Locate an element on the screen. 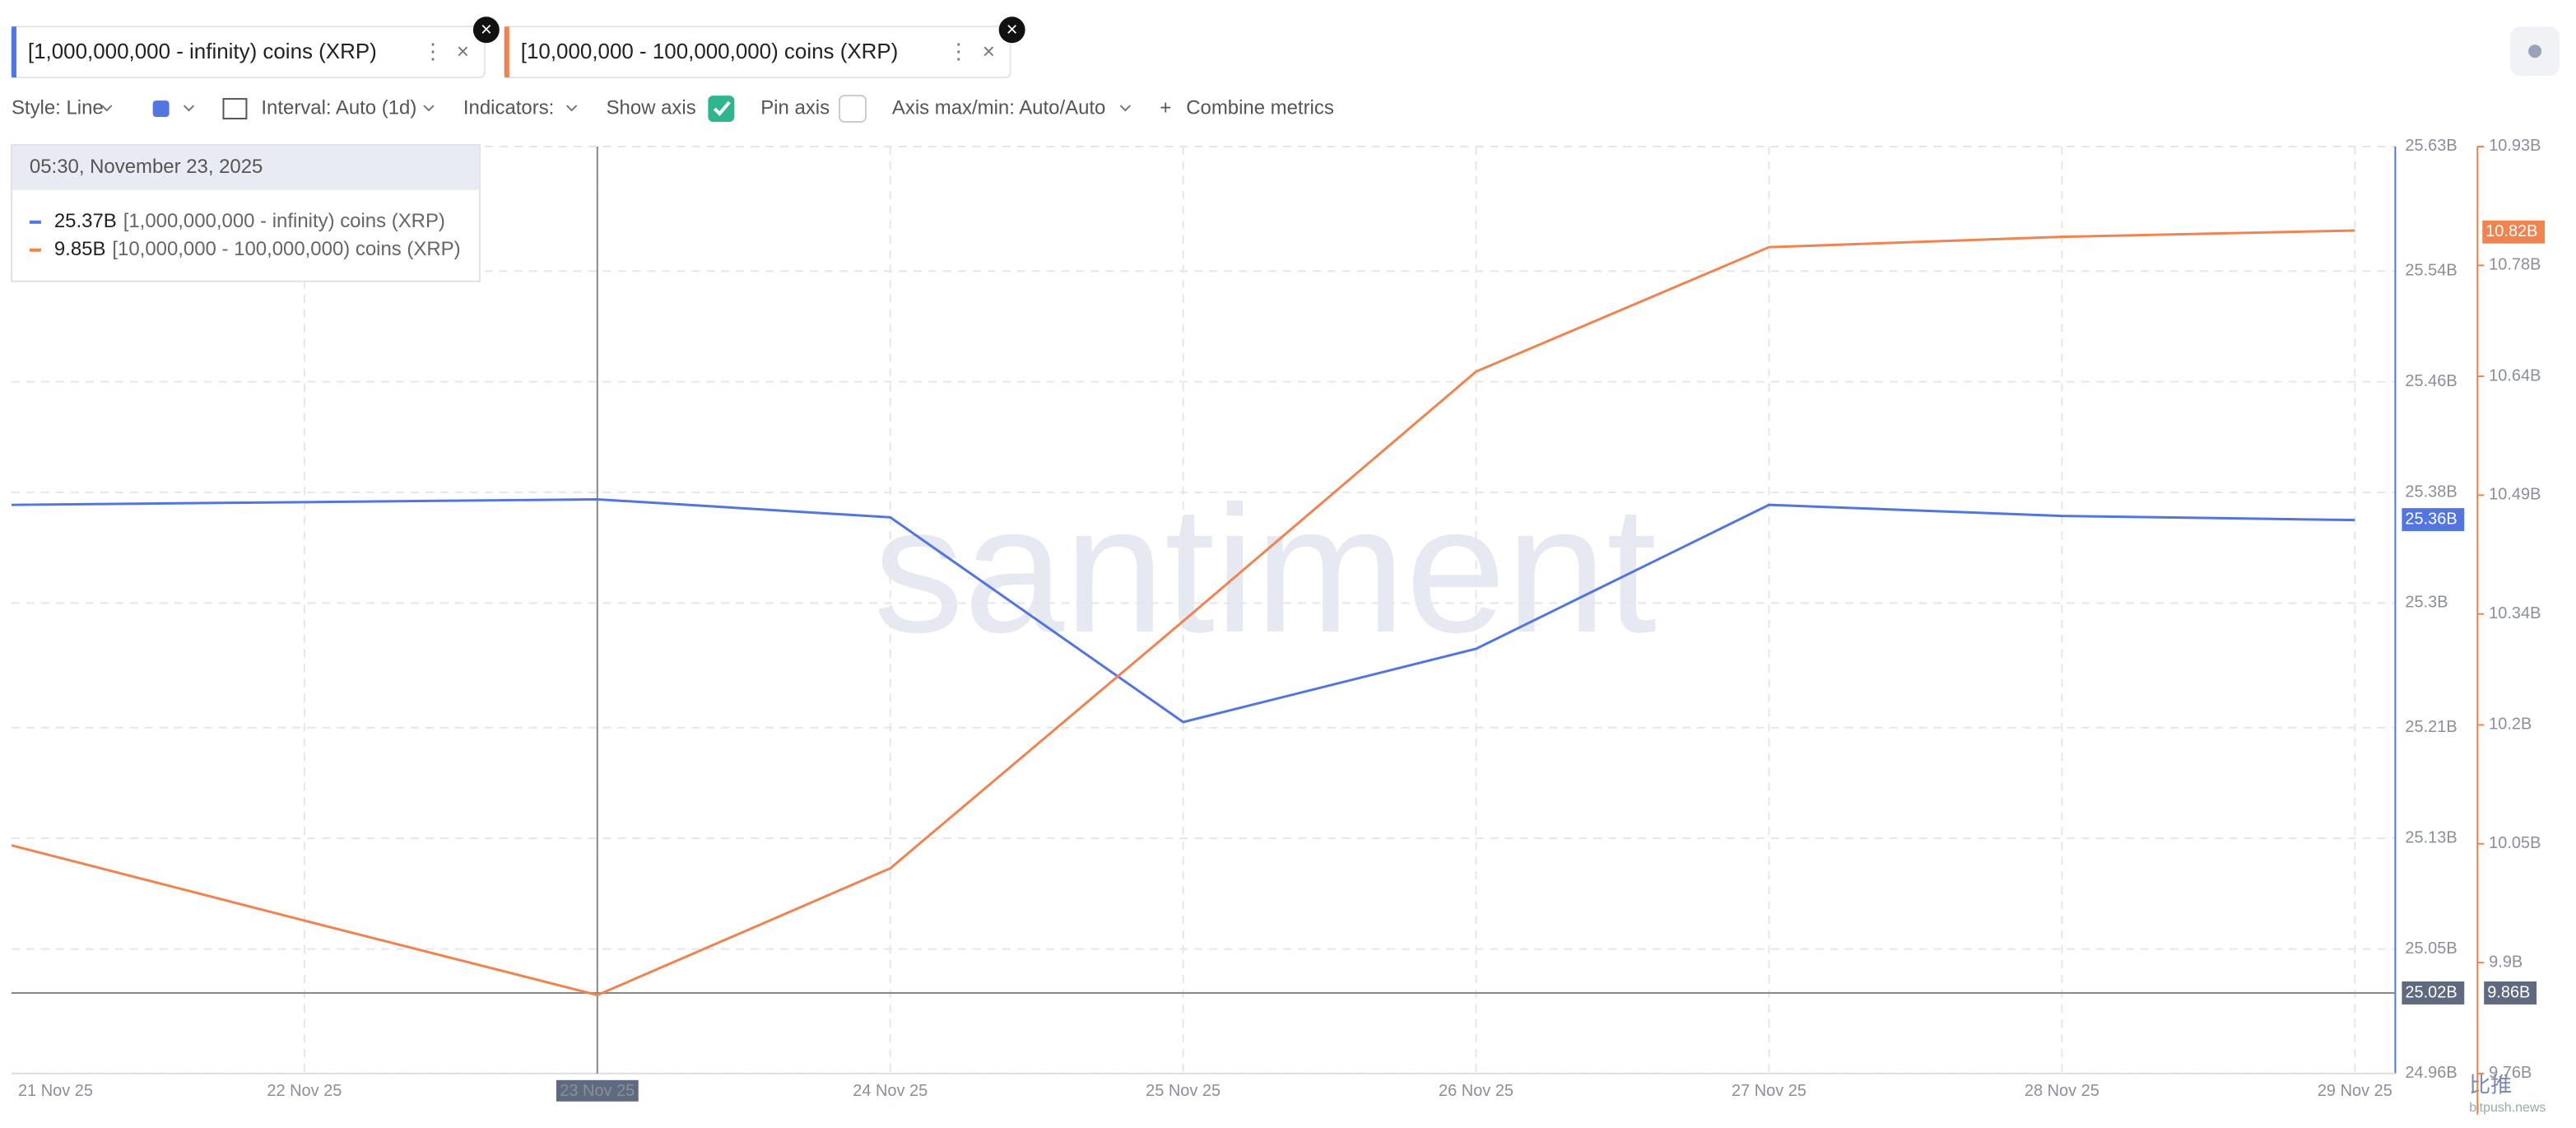 The image size is (2576, 1128). x-tick-label: 24 Nov 25 is located at coordinates (890, 1091).